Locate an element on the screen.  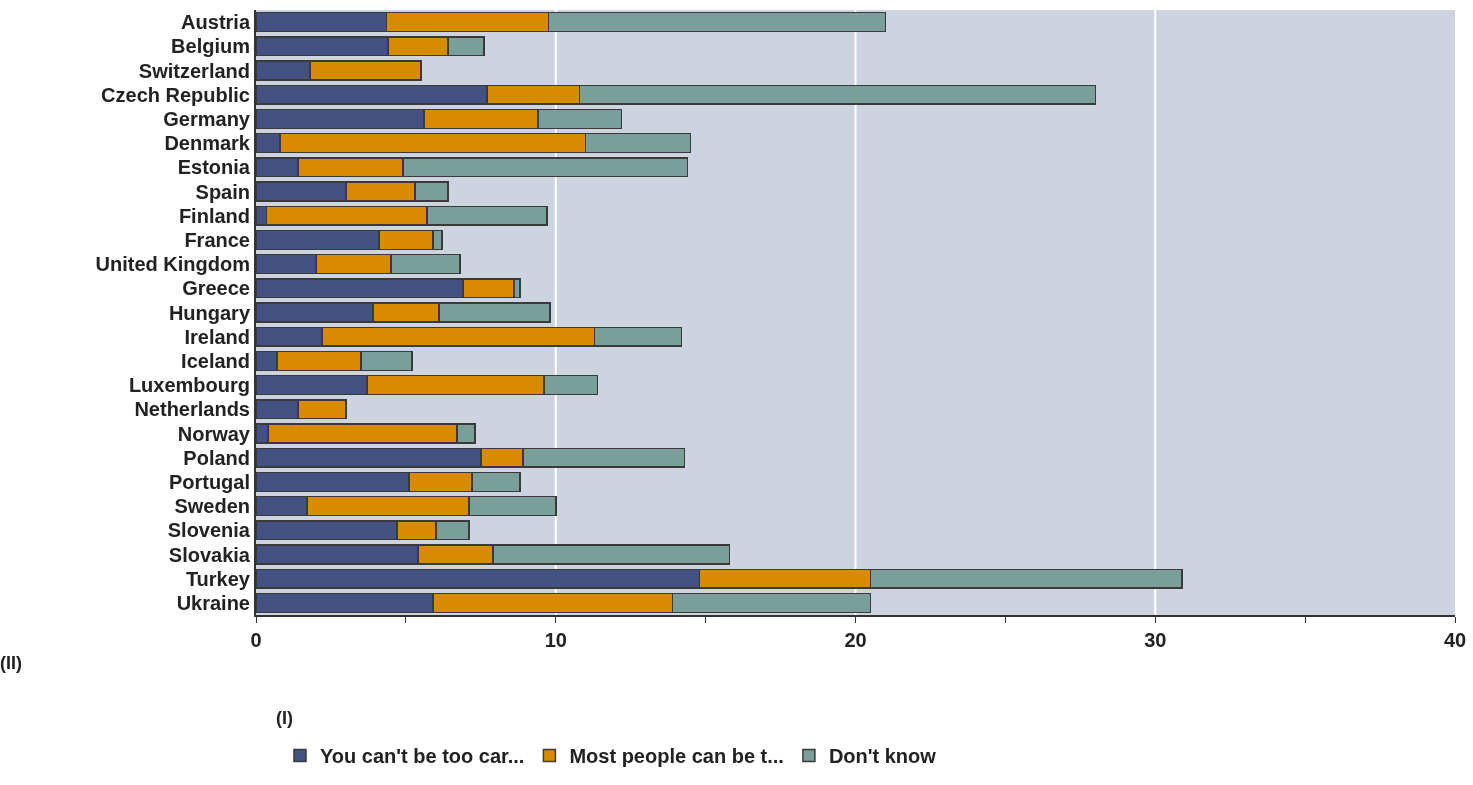
y-tick-label: Iceland is located at coordinates (215, 360).